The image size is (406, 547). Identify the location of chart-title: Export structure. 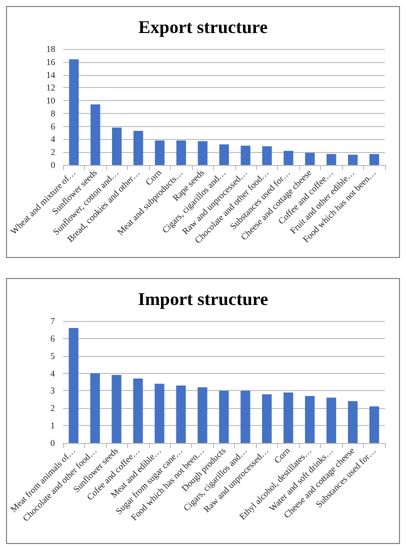
(203, 27).